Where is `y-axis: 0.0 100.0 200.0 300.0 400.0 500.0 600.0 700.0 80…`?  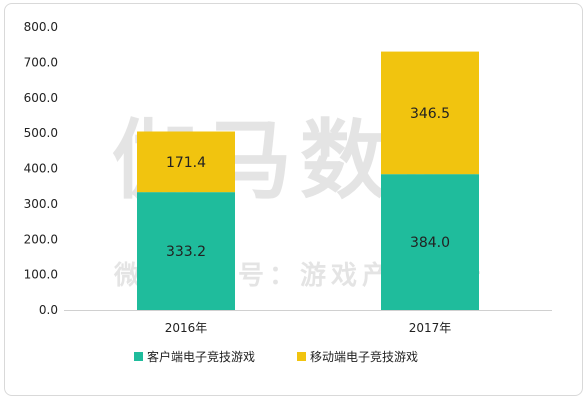 y-axis: 0.0 100.0 200.0 300.0 400.0 500.0 600.0 700.0 80… is located at coordinates (41, 168).